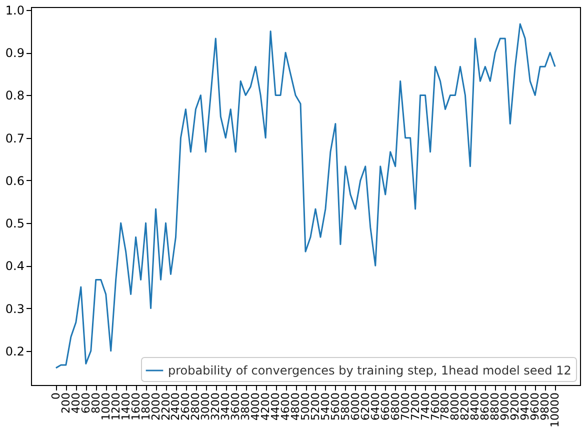 Image resolution: width=588 pixels, height=431 pixels. I want to click on x-tick-label: 10000, so click(555, 410).